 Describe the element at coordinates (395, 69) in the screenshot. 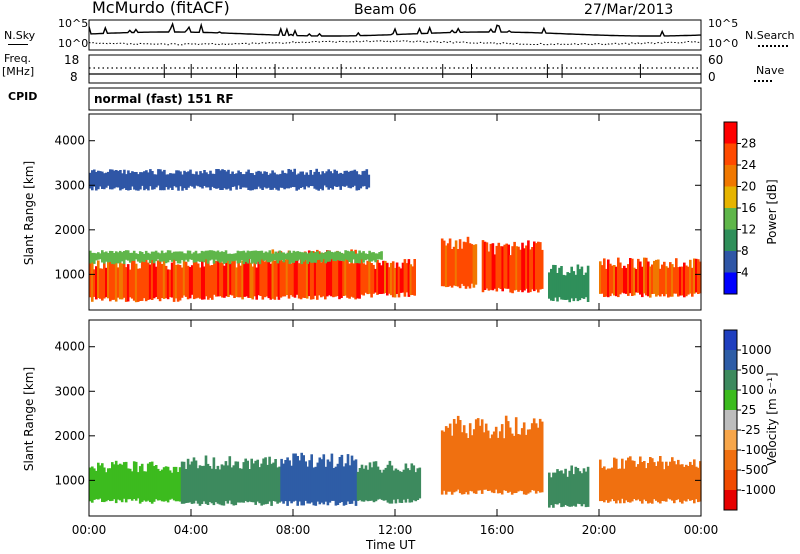

I see `freq-panel` at that location.